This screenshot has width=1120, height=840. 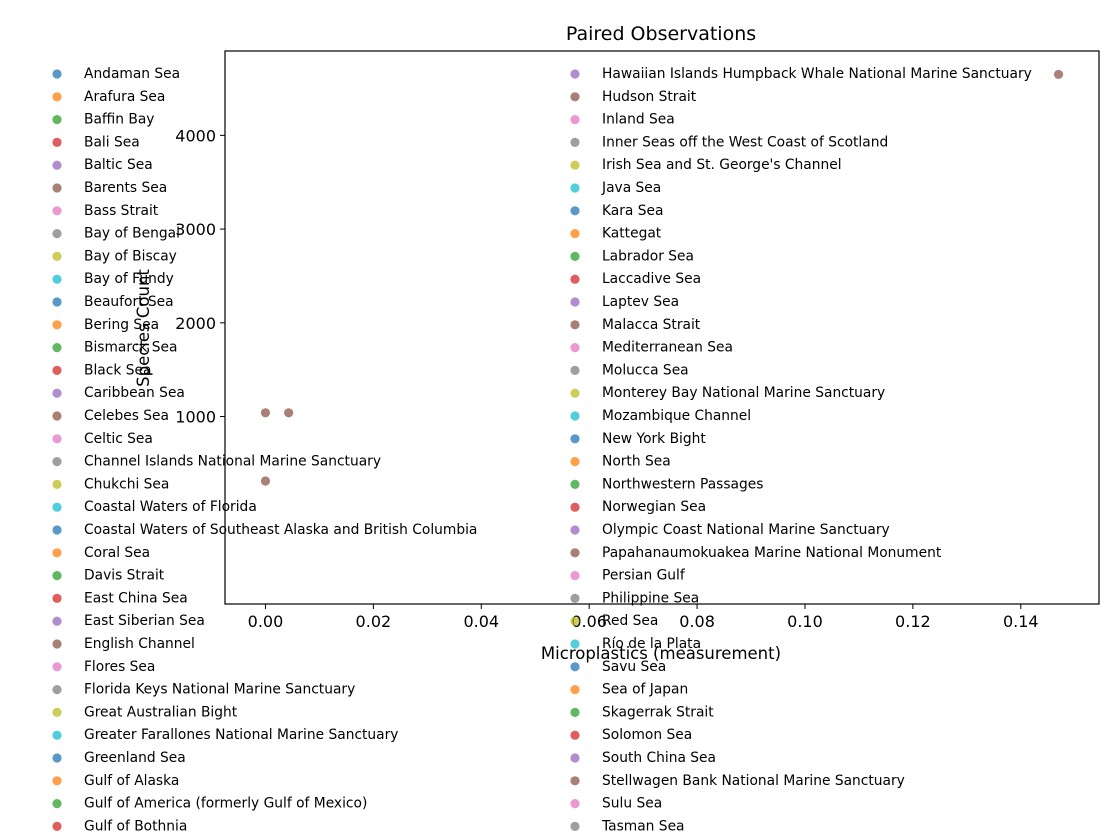 What do you see at coordinates (654, 439) in the screenshot?
I see `legend-entry: New York Bight` at bounding box center [654, 439].